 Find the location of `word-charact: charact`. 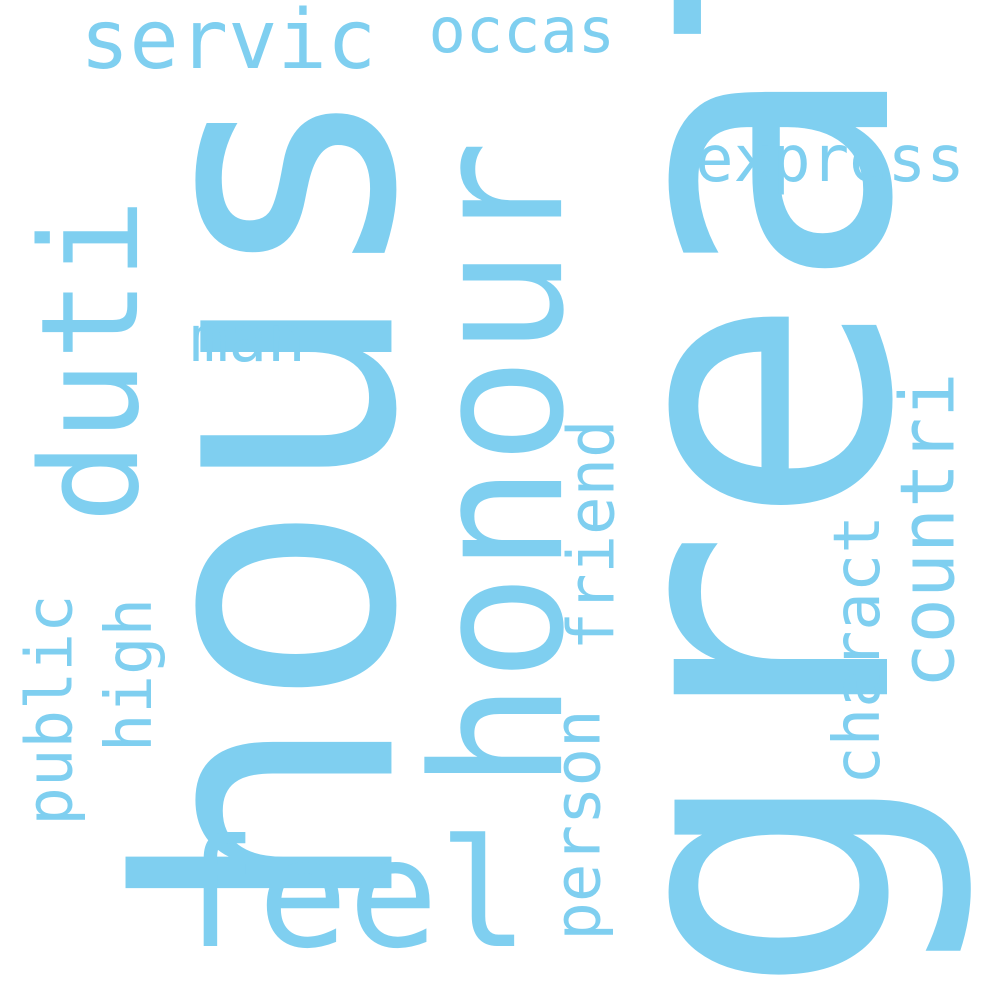

word-charact: charact is located at coordinates (857, 650).